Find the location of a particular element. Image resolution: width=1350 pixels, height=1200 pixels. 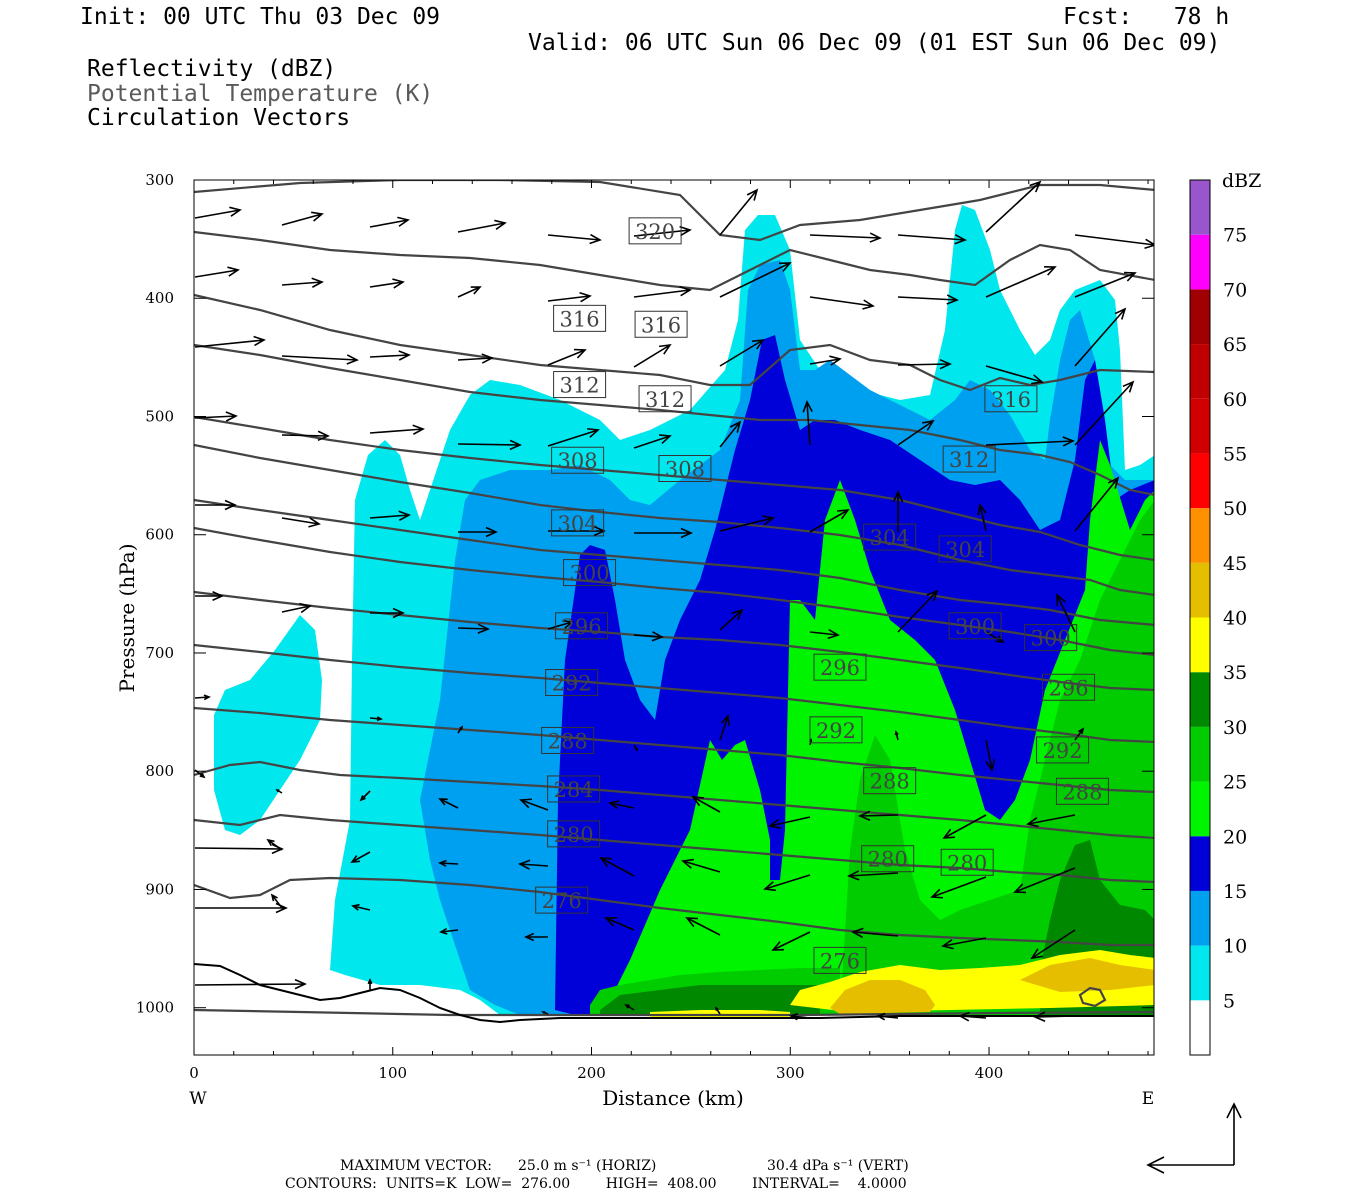

y-tick-label: 400 is located at coordinates (159, 298).